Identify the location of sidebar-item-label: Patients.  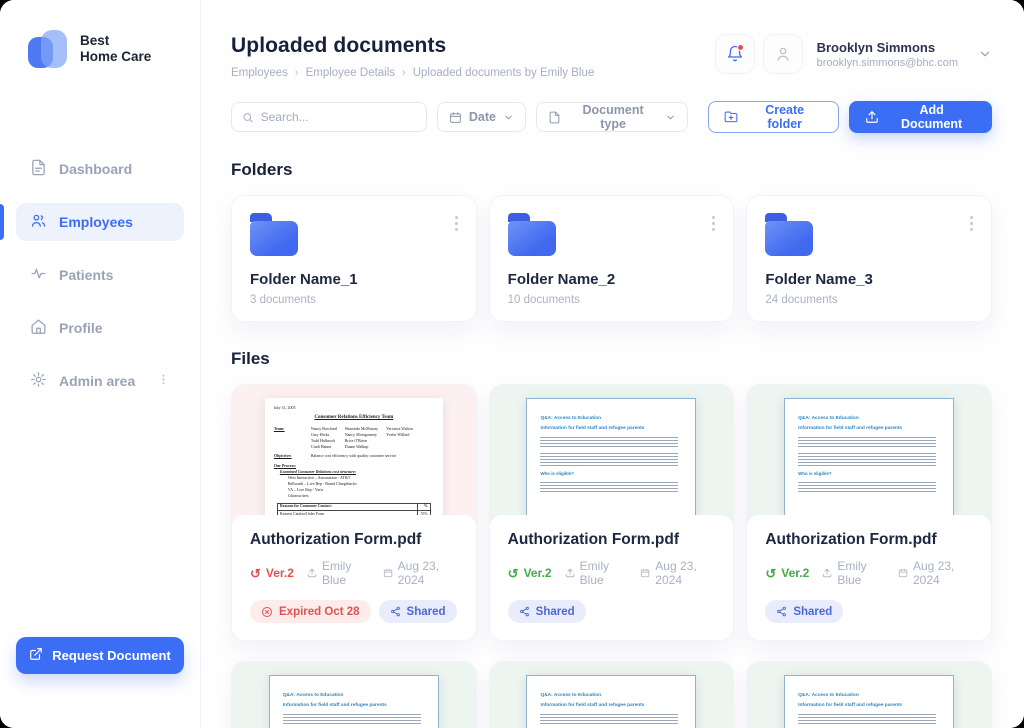
(86, 275).